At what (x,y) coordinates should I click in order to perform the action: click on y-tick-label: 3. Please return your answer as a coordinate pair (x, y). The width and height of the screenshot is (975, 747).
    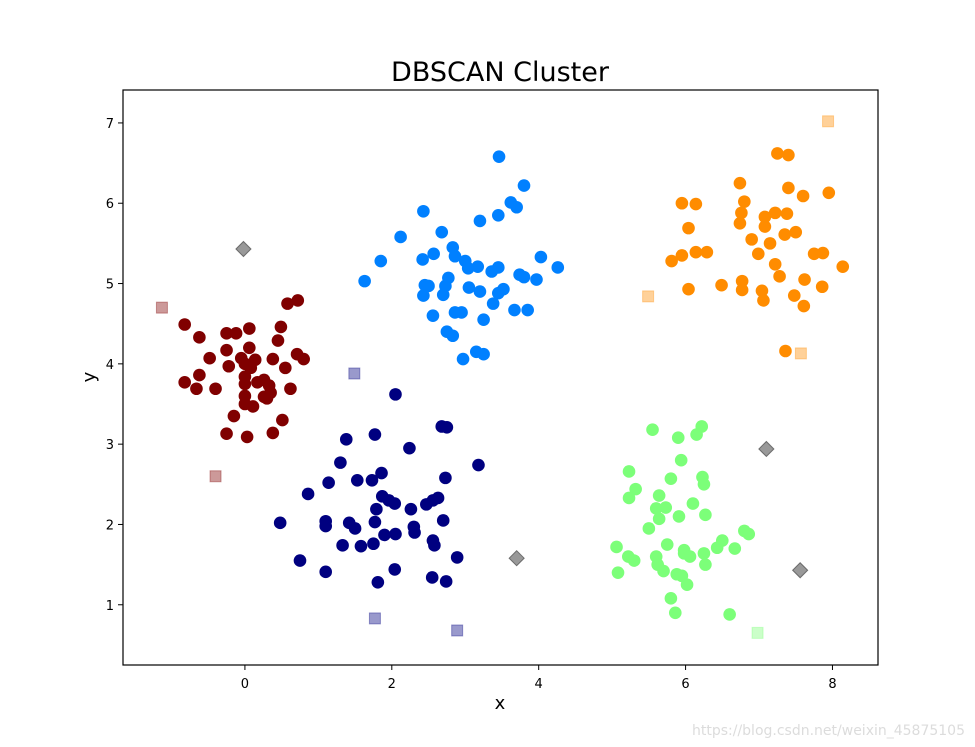
    Looking at the image, I should click on (110, 445).